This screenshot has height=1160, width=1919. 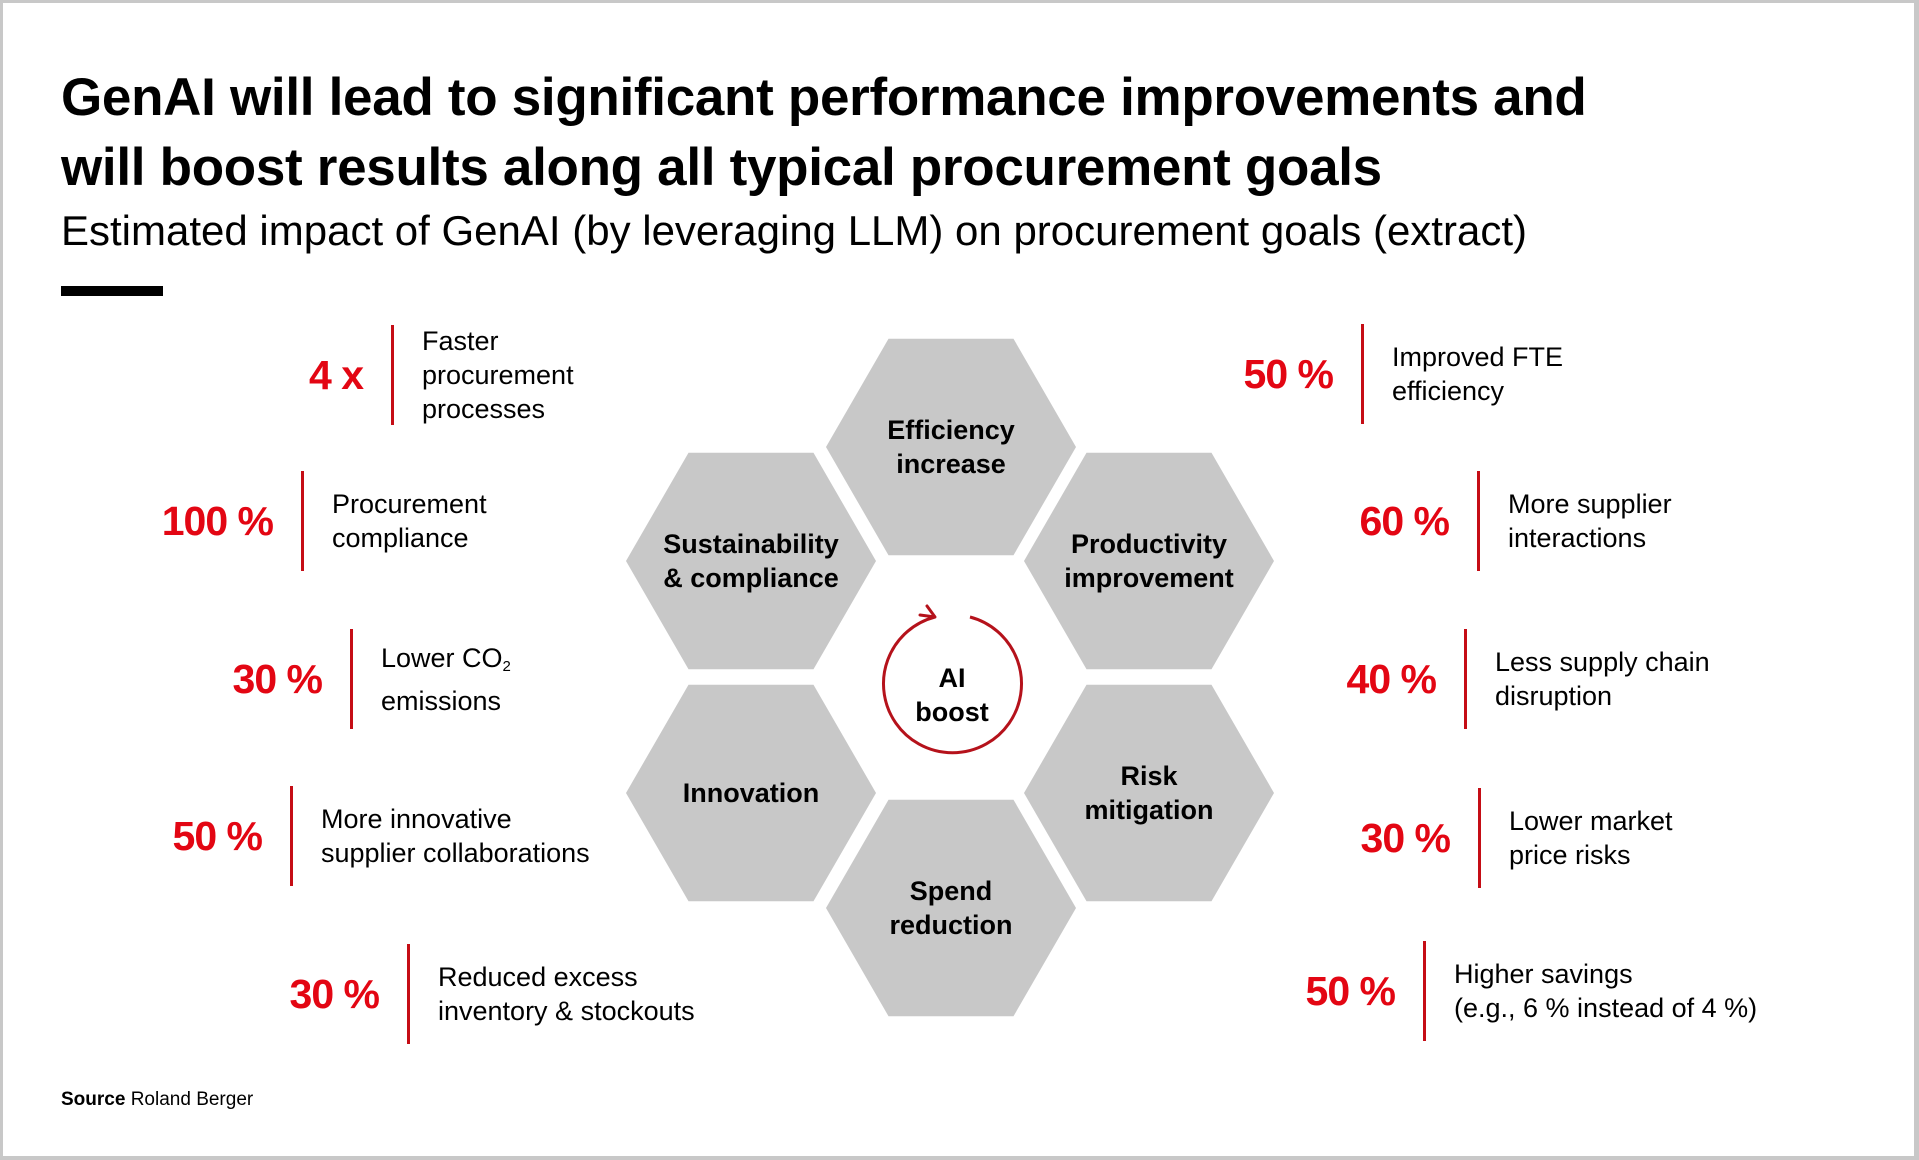 I want to click on desc-line: emissions, so click(x=441, y=700).